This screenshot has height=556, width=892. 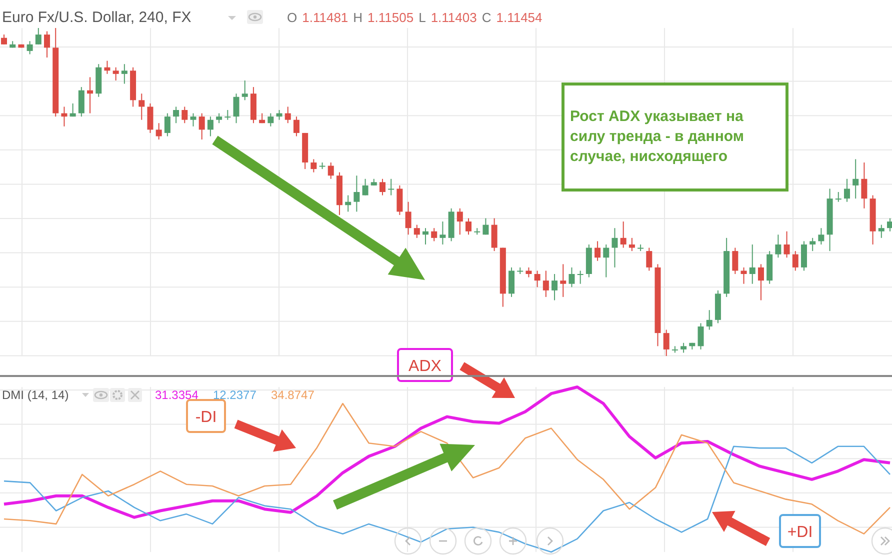 I want to click on text: +DI, so click(x=800, y=532).